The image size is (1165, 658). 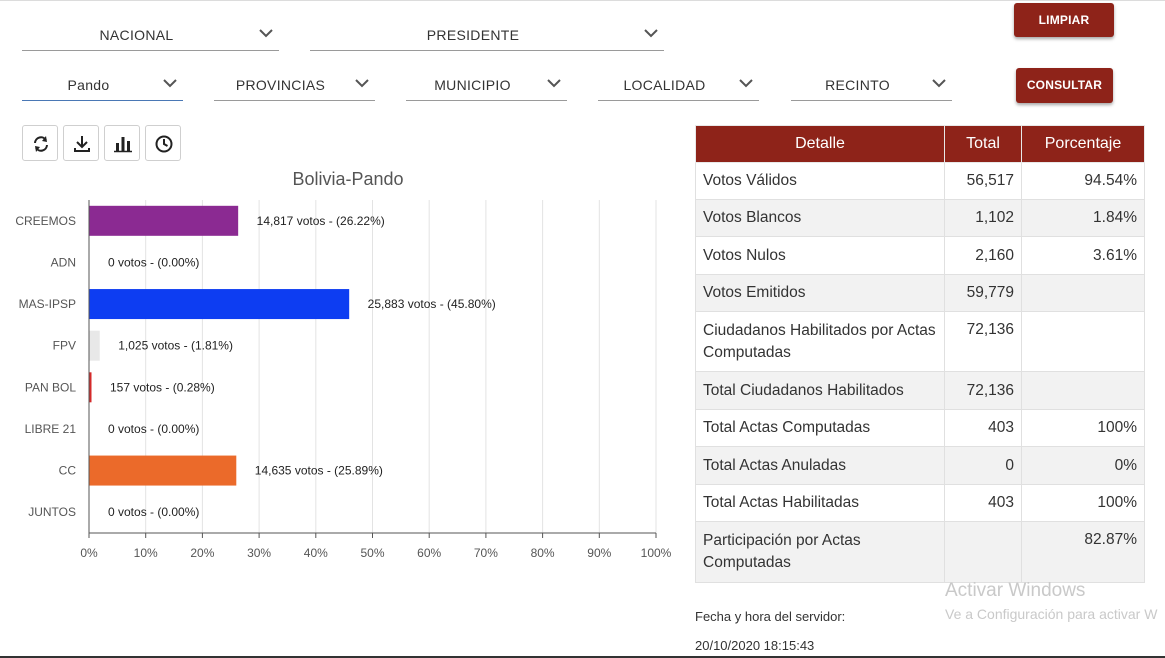 I want to click on download-icon, so click(x=82, y=144).